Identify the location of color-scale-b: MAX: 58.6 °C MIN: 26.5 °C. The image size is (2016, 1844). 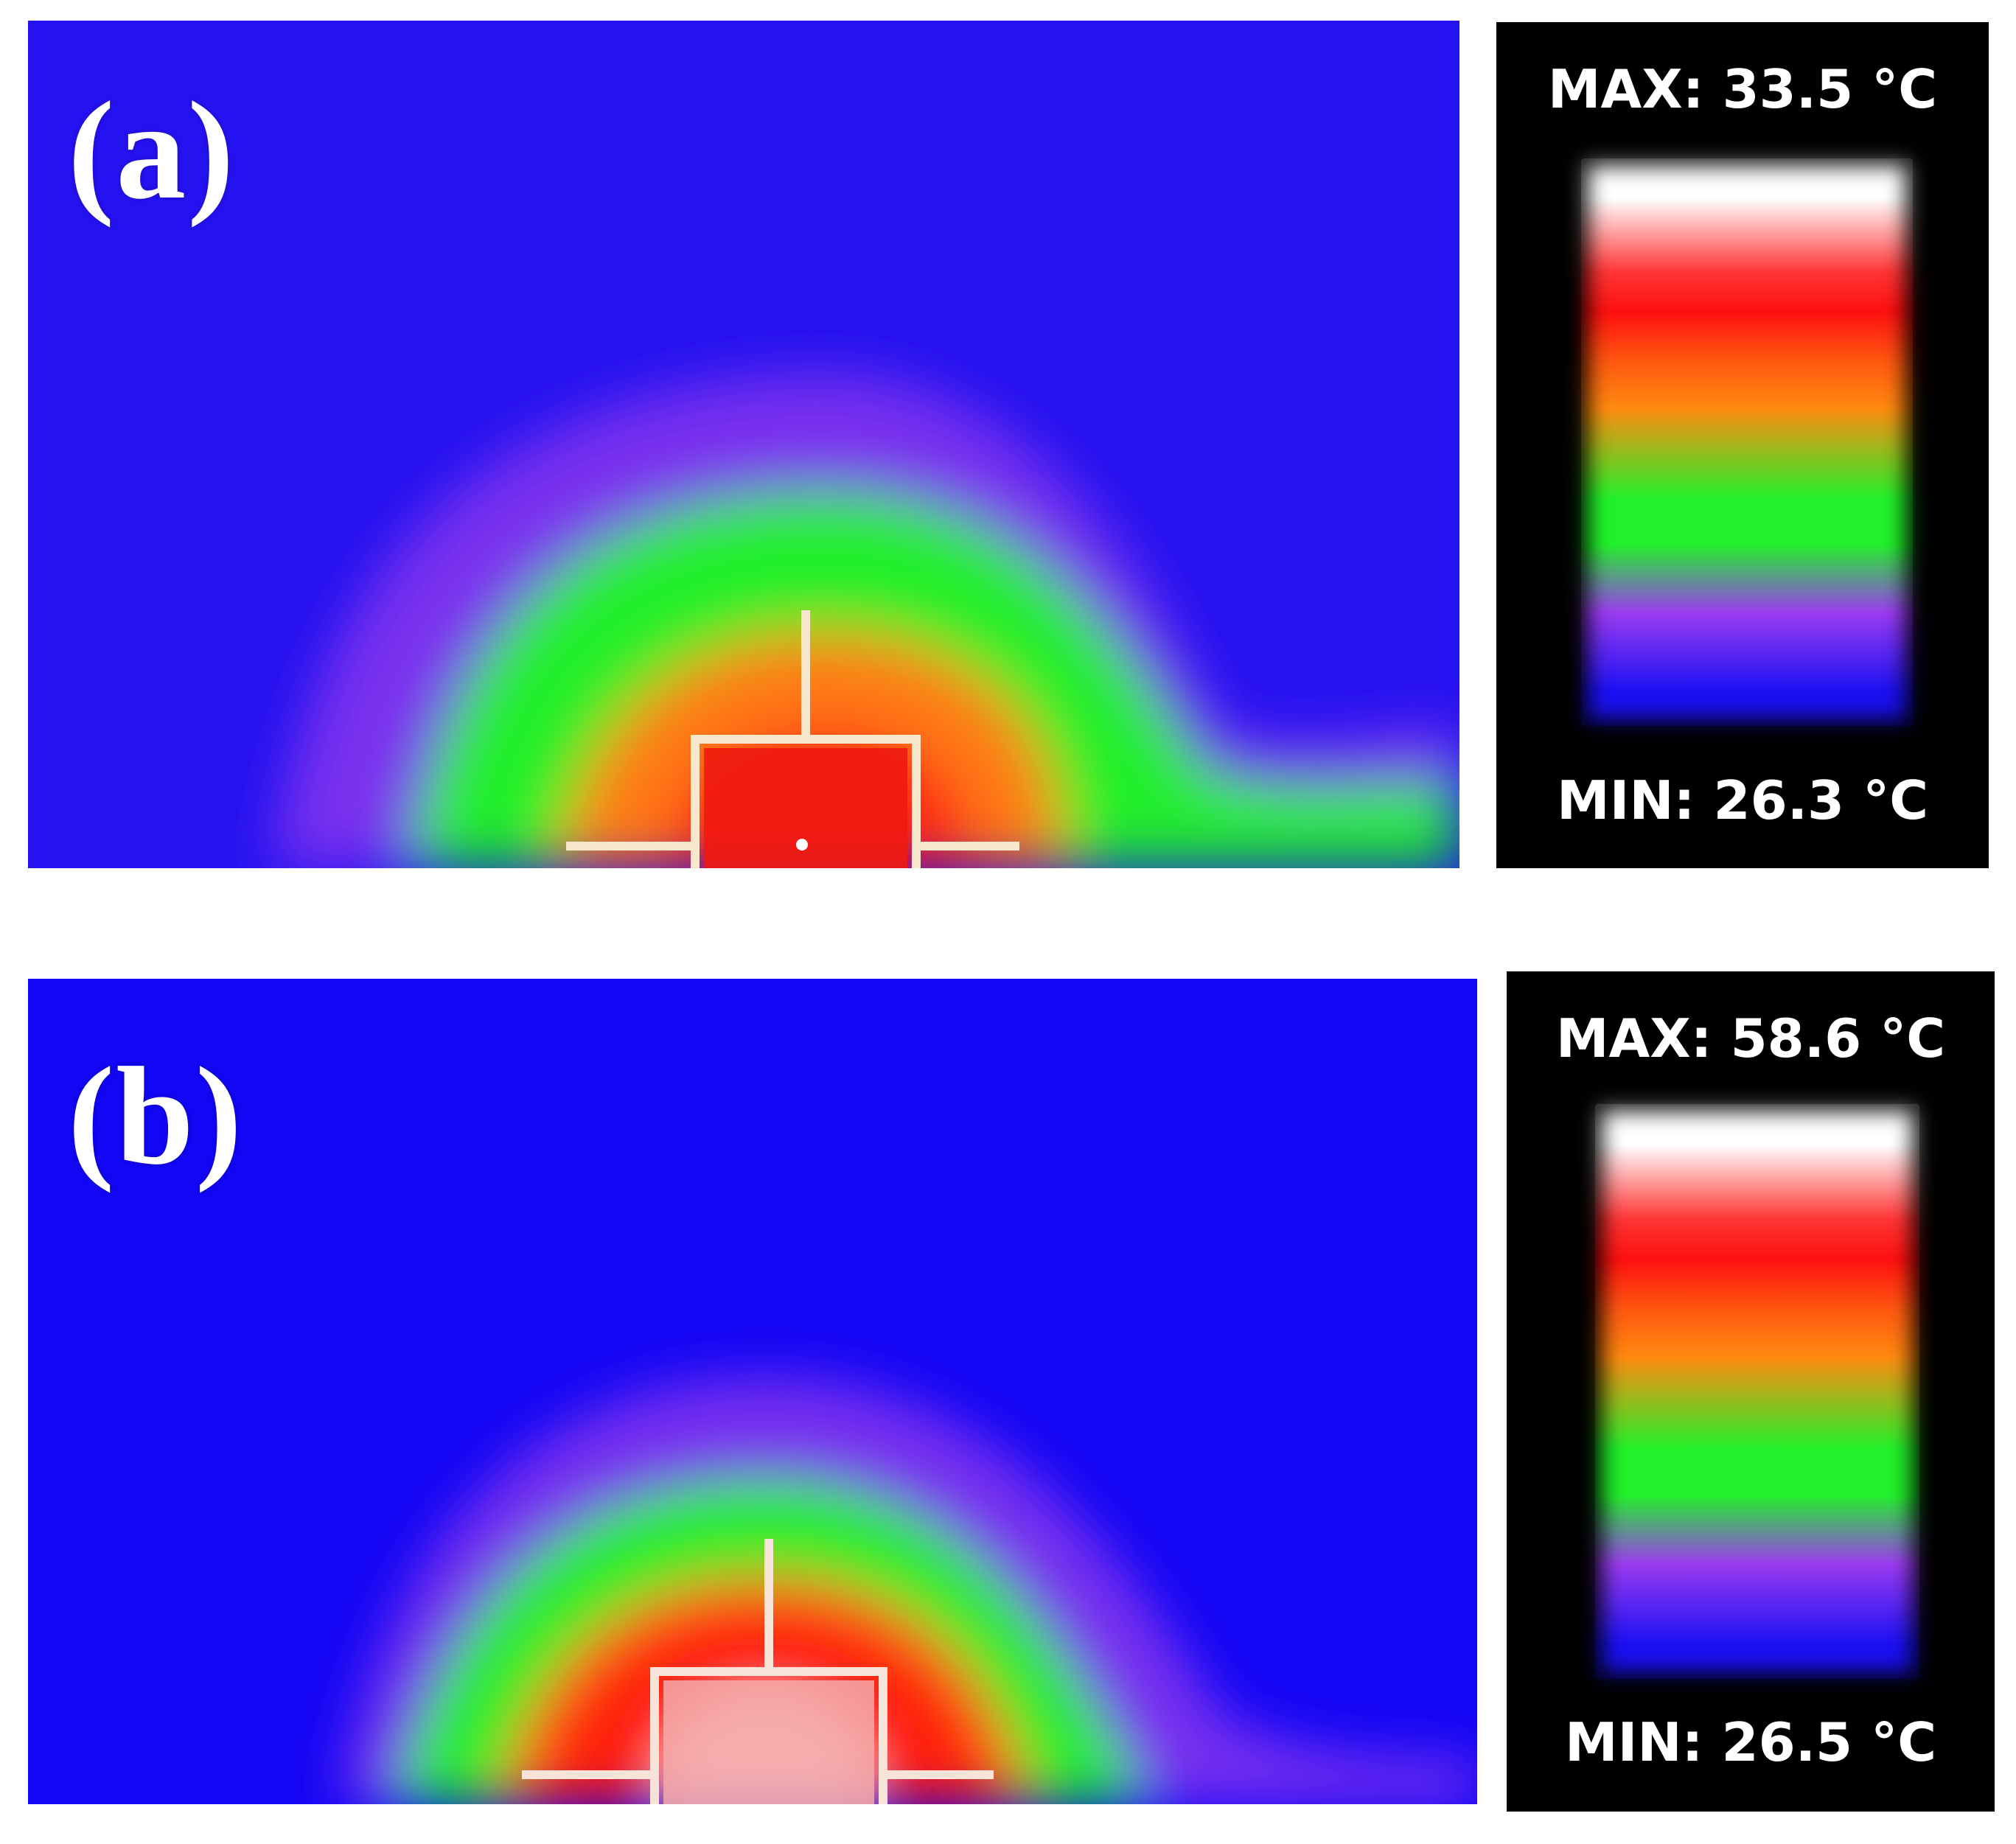
(1751, 1392).